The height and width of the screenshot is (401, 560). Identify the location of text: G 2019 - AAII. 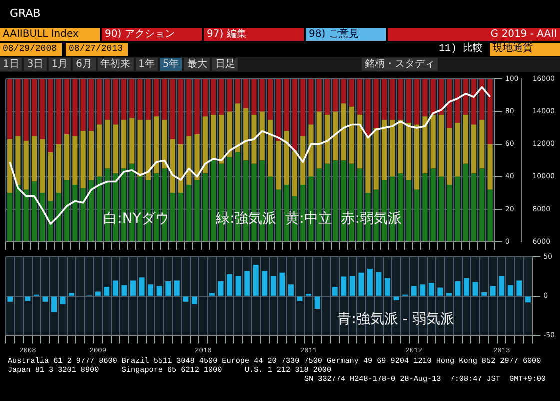
(474, 34).